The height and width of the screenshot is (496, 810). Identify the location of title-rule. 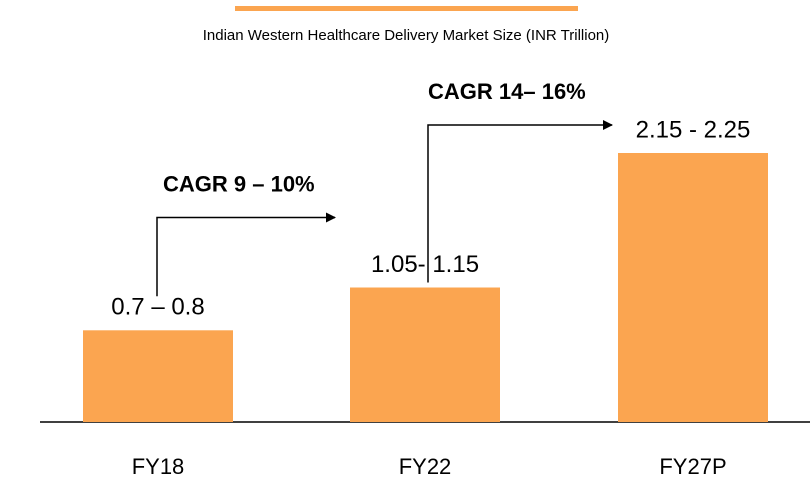
(406, 8).